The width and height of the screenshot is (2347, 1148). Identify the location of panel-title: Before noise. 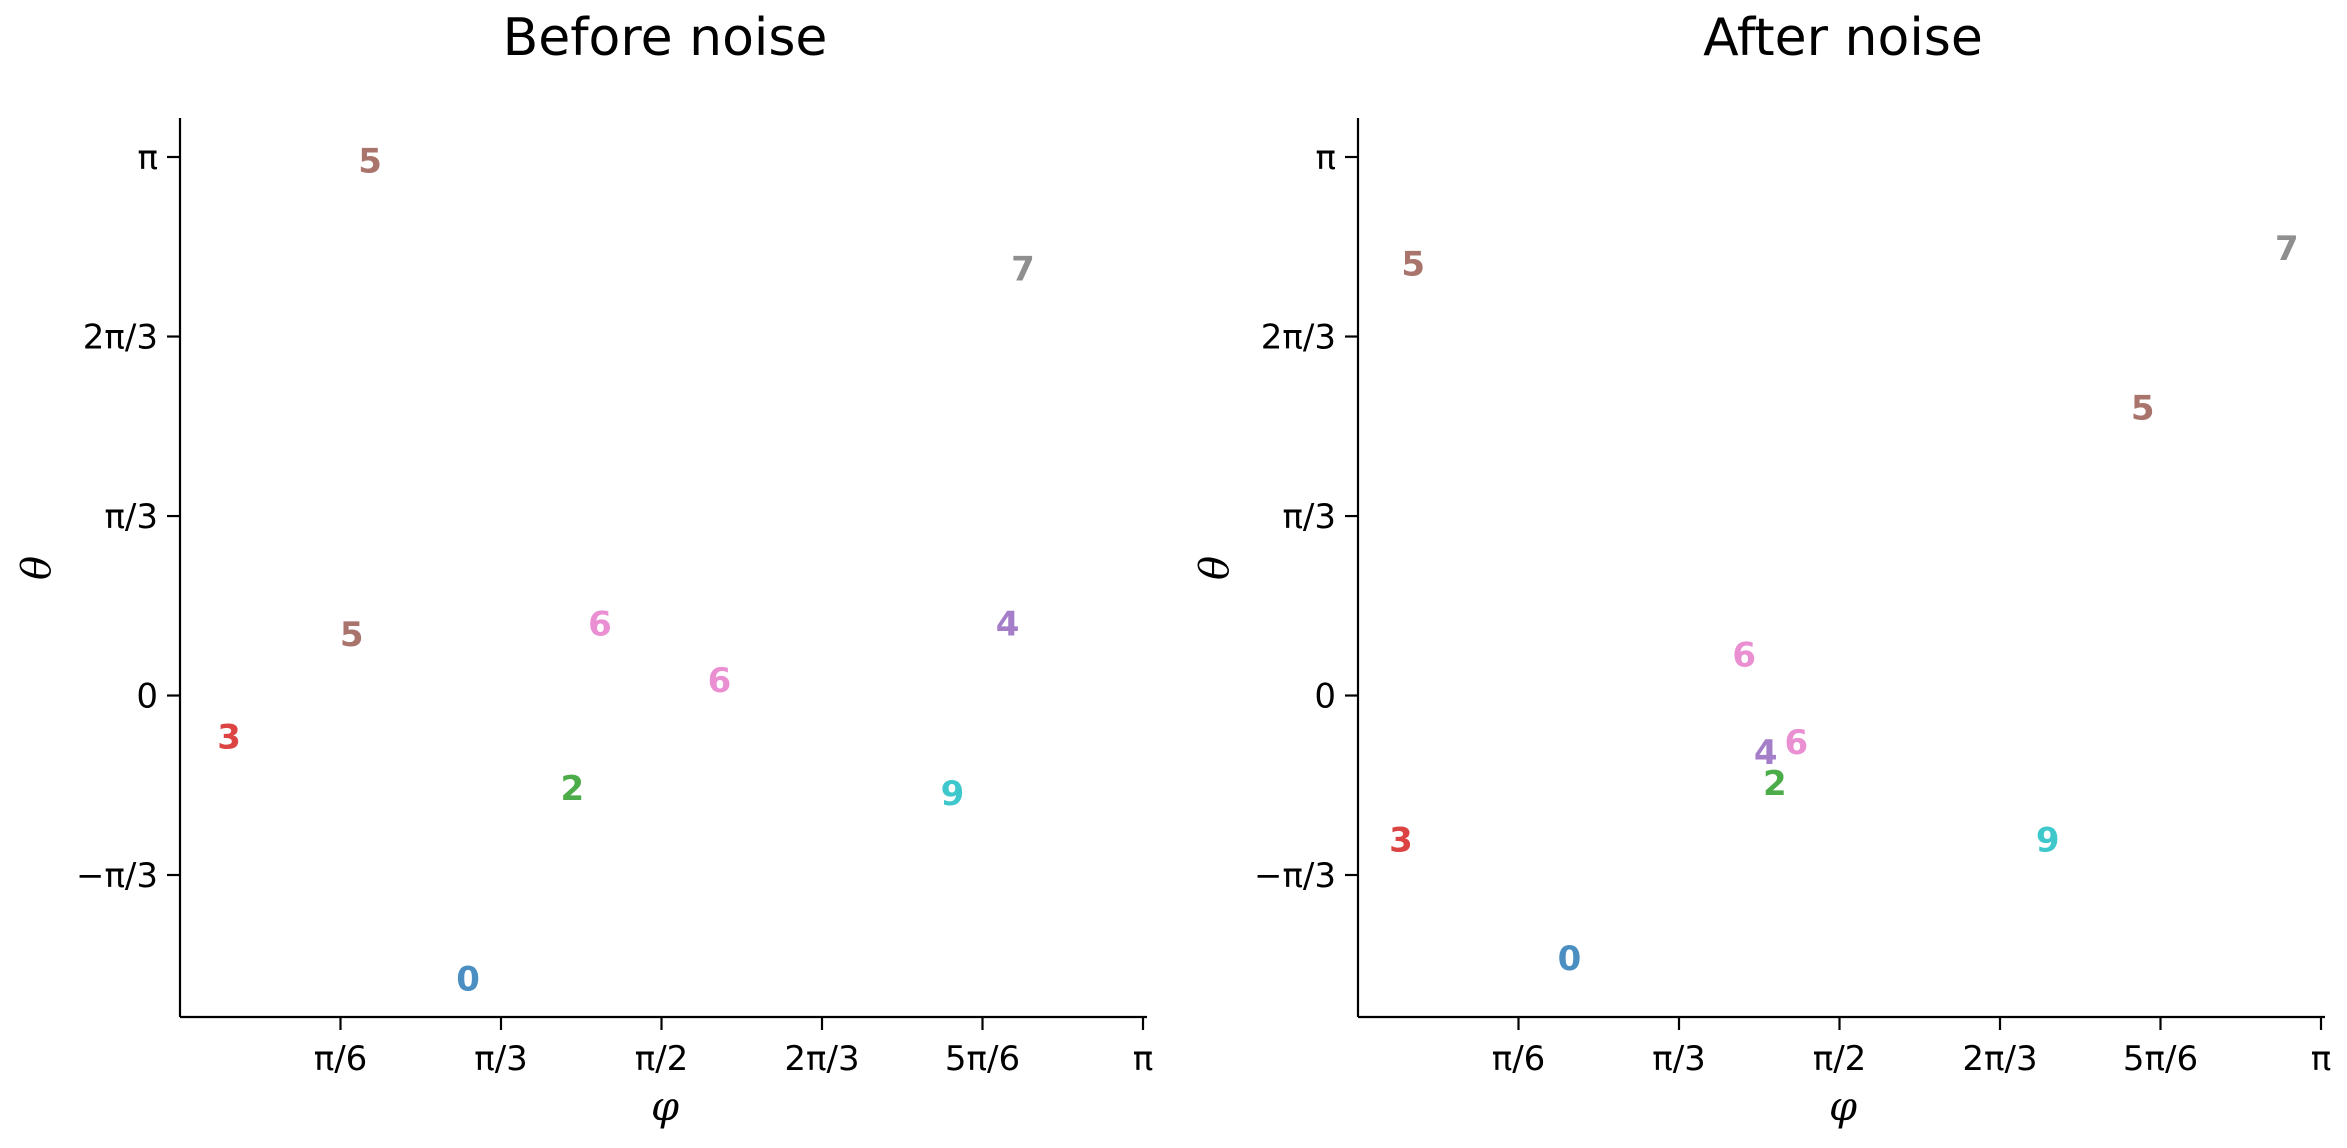
(665, 38).